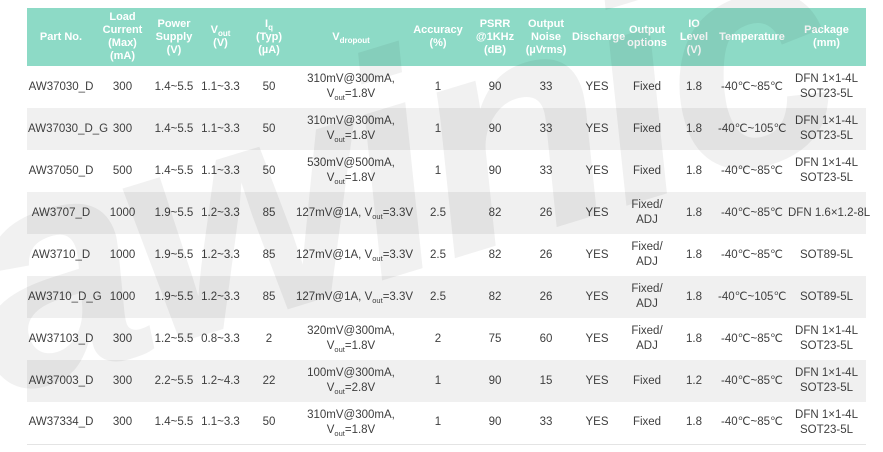 The width and height of the screenshot is (883, 452). I want to click on vdropout-line2: Vout=2.8V, so click(351, 388).